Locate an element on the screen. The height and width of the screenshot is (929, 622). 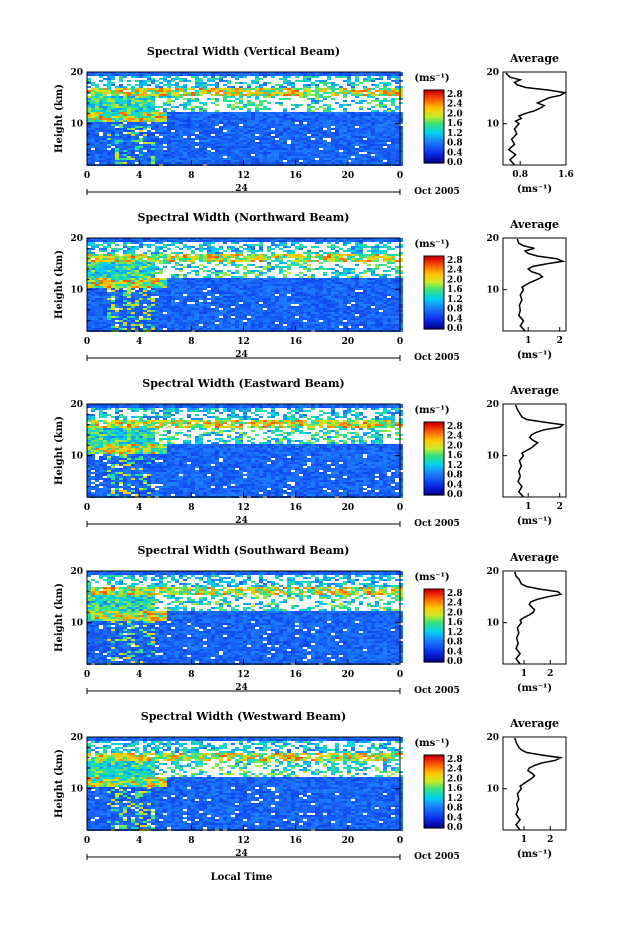
panel-title: Spectral Width (Vertical Beam) is located at coordinates (243, 51).